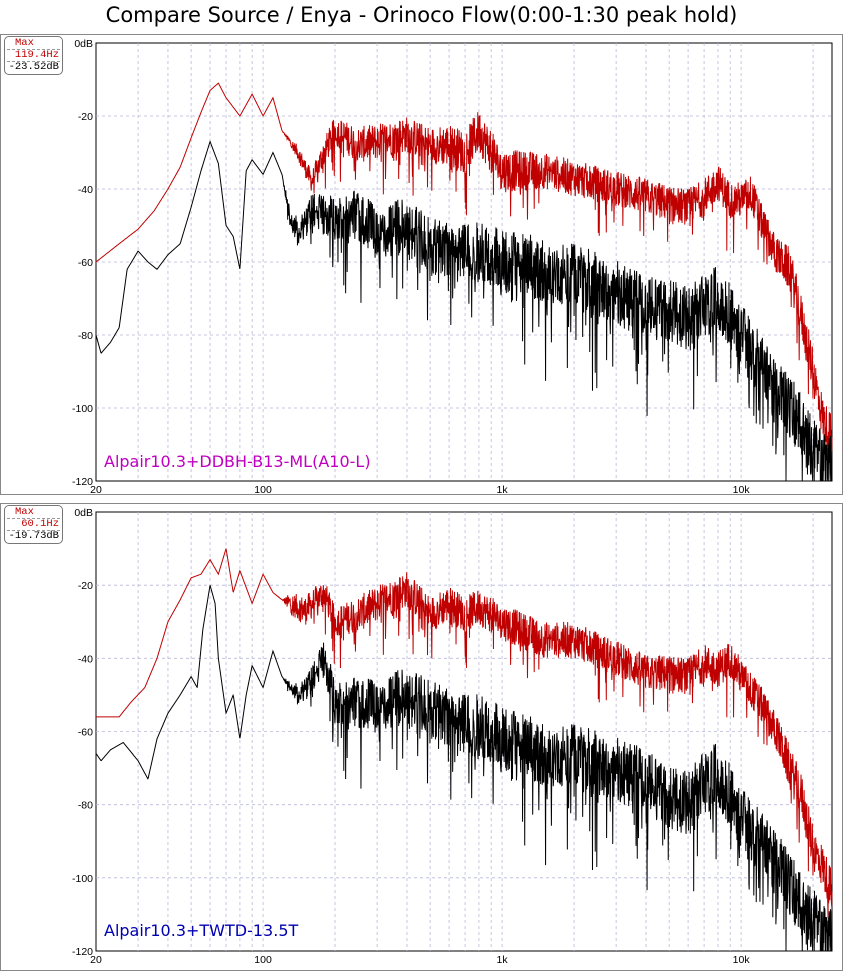 The height and width of the screenshot is (971, 843). Describe the element at coordinates (201, 930) in the screenshot. I see `chart-caption-bottom: Alpair10.3+TWTD-13.5T` at that location.